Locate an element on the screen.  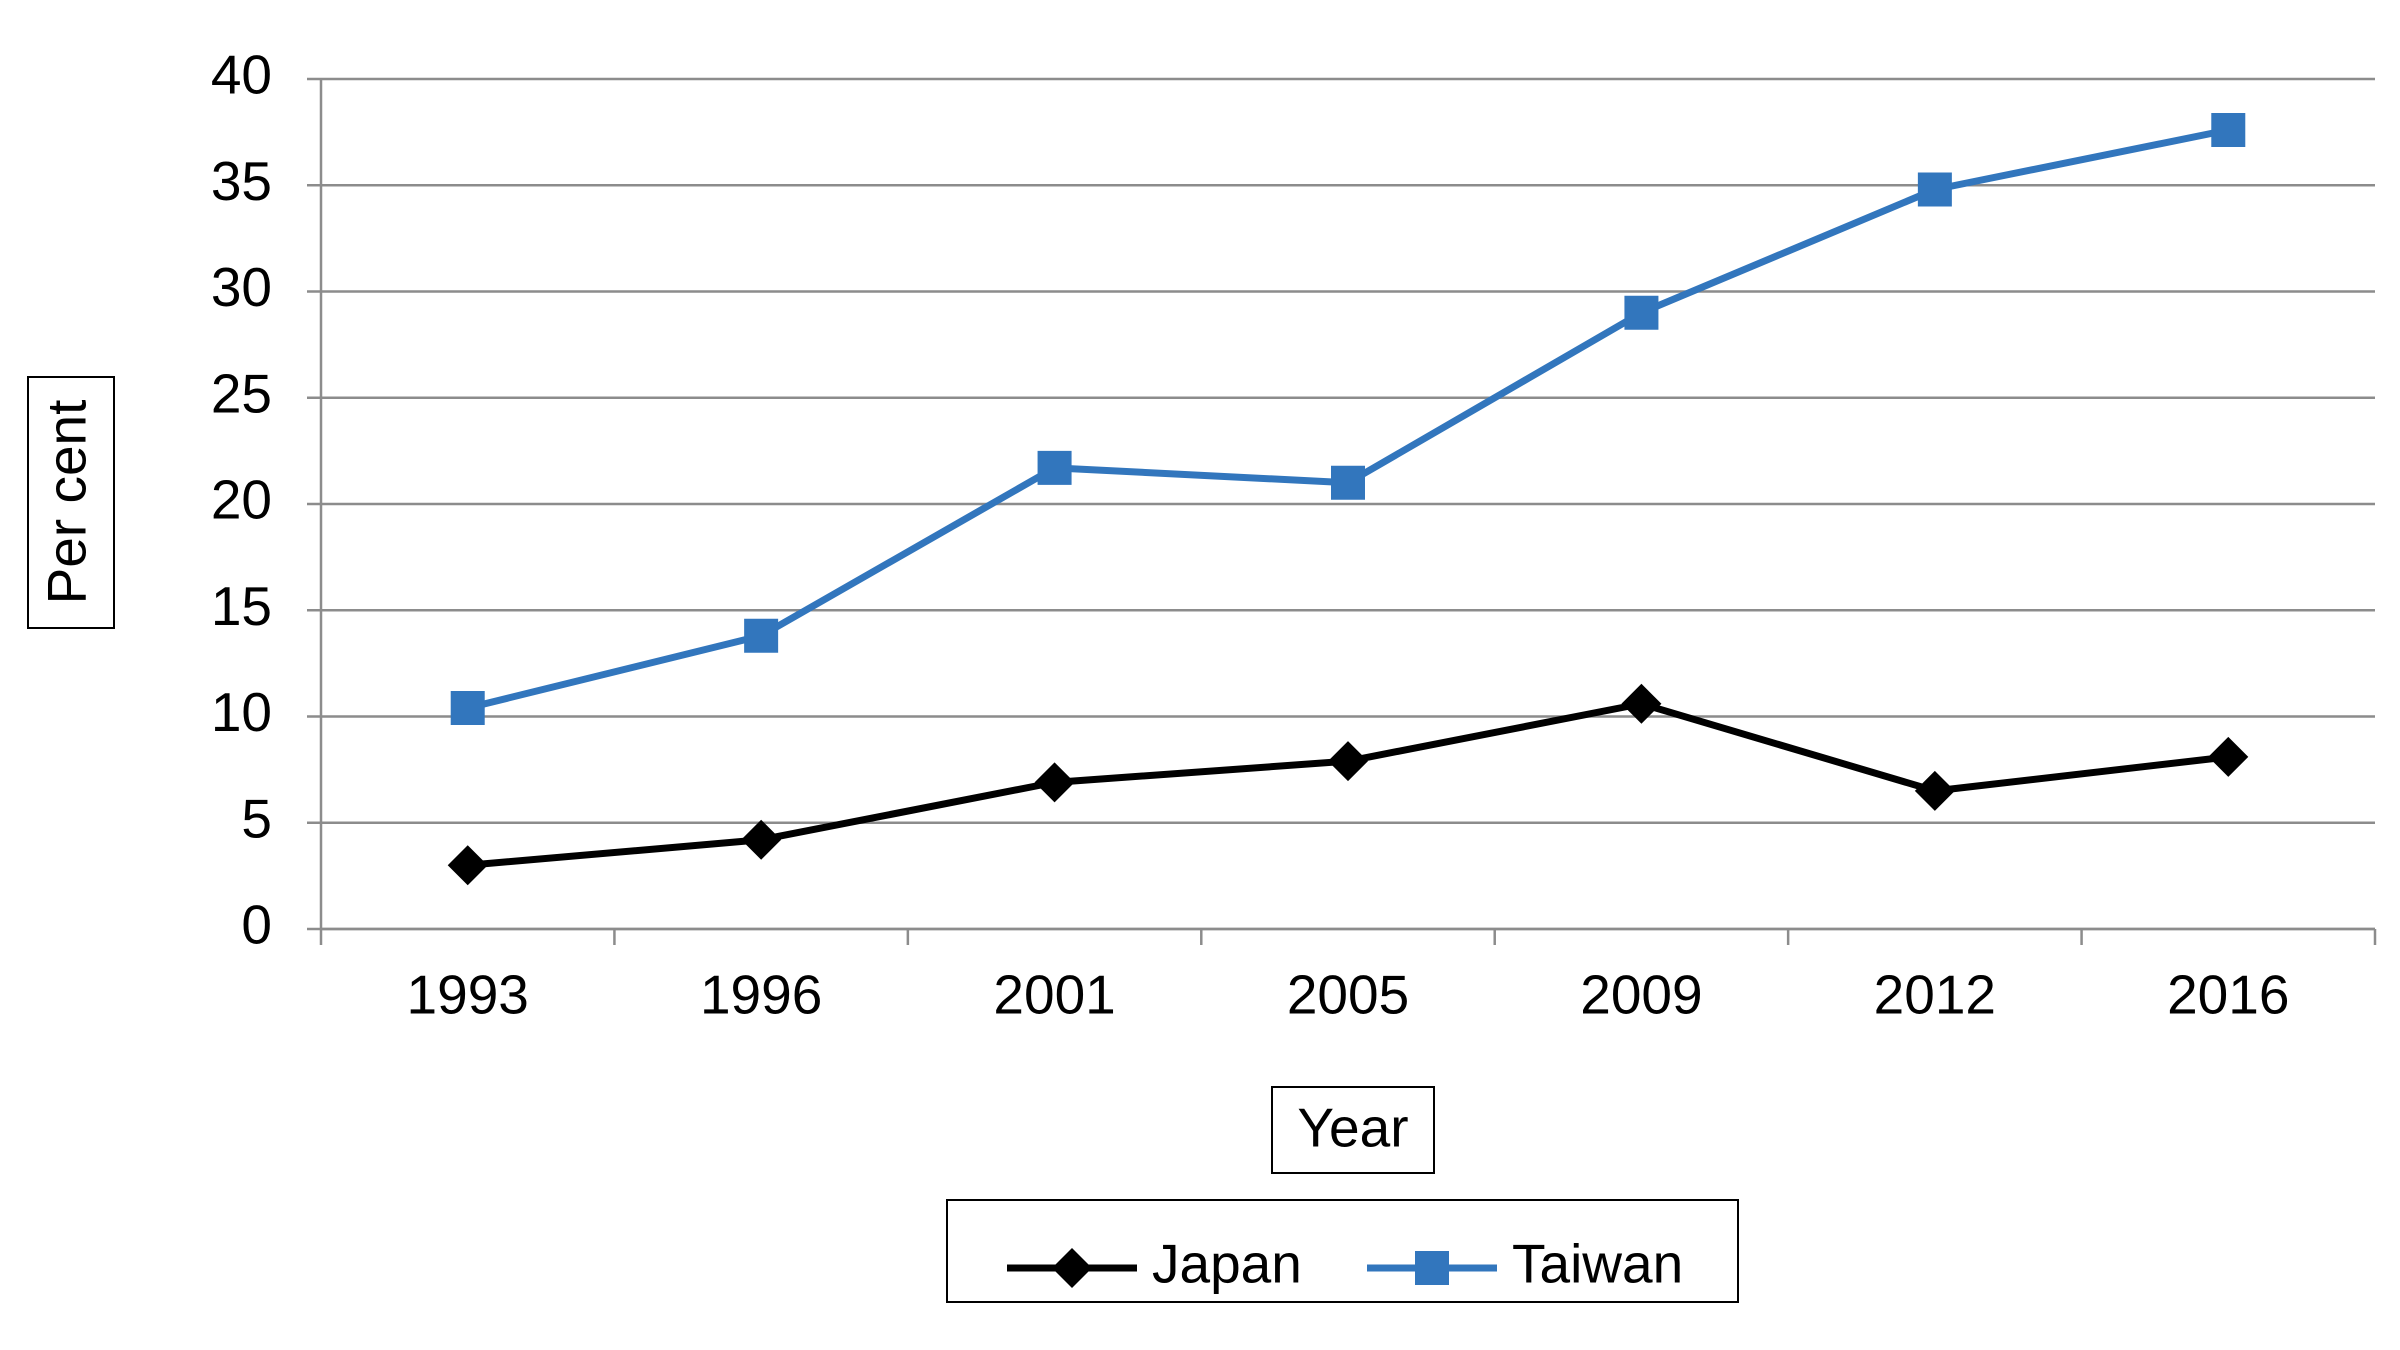
x-axis-title-box is located at coordinates (1353, 1130).